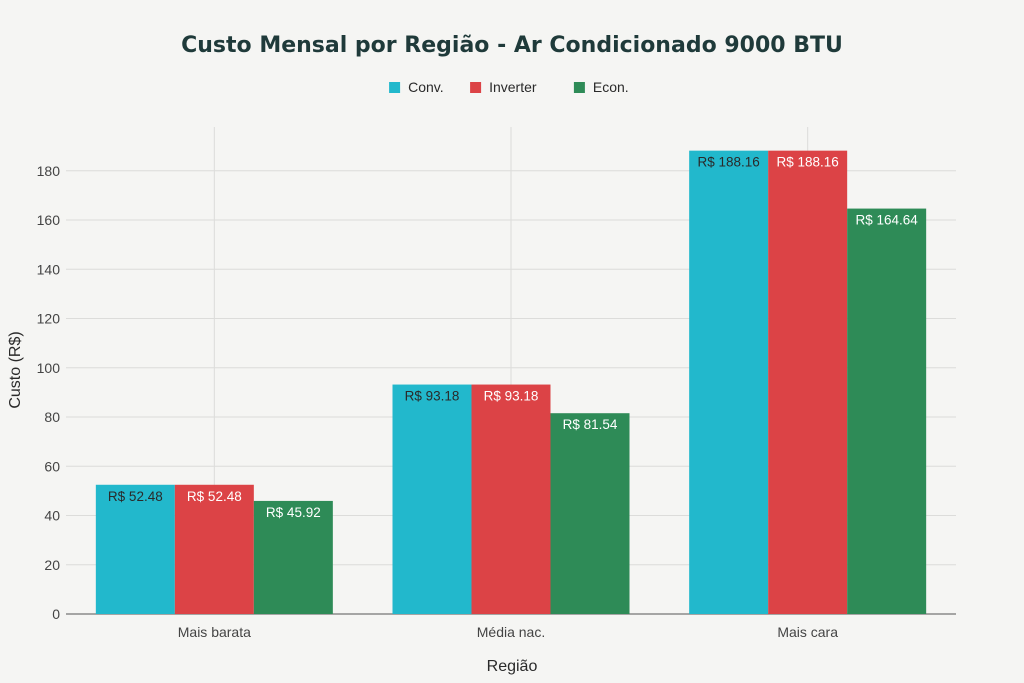 The image size is (1024, 683). What do you see at coordinates (52, 466) in the screenshot?
I see `y-tick-label: 60` at bounding box center [52, 466].